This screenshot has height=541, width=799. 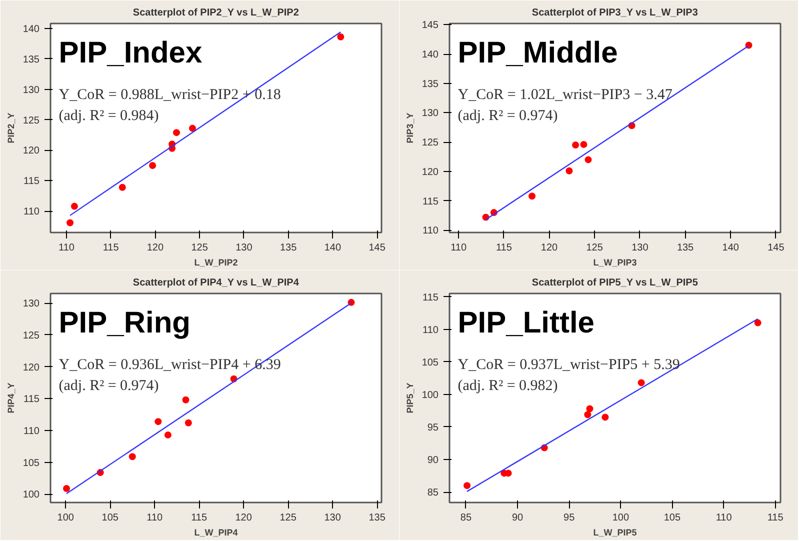 What do you see at coordinates (216, 533) in the screenshot?
I see `x-axis-title: L_W_PIP4` at bounding box center [216, 533].